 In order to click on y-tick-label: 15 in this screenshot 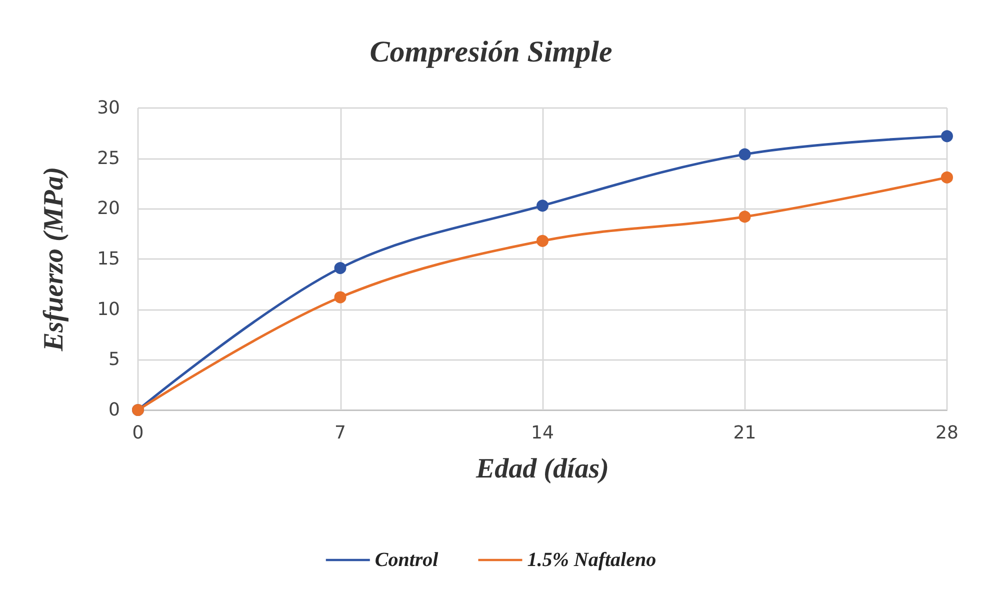, I will do `click(108, 259)`.